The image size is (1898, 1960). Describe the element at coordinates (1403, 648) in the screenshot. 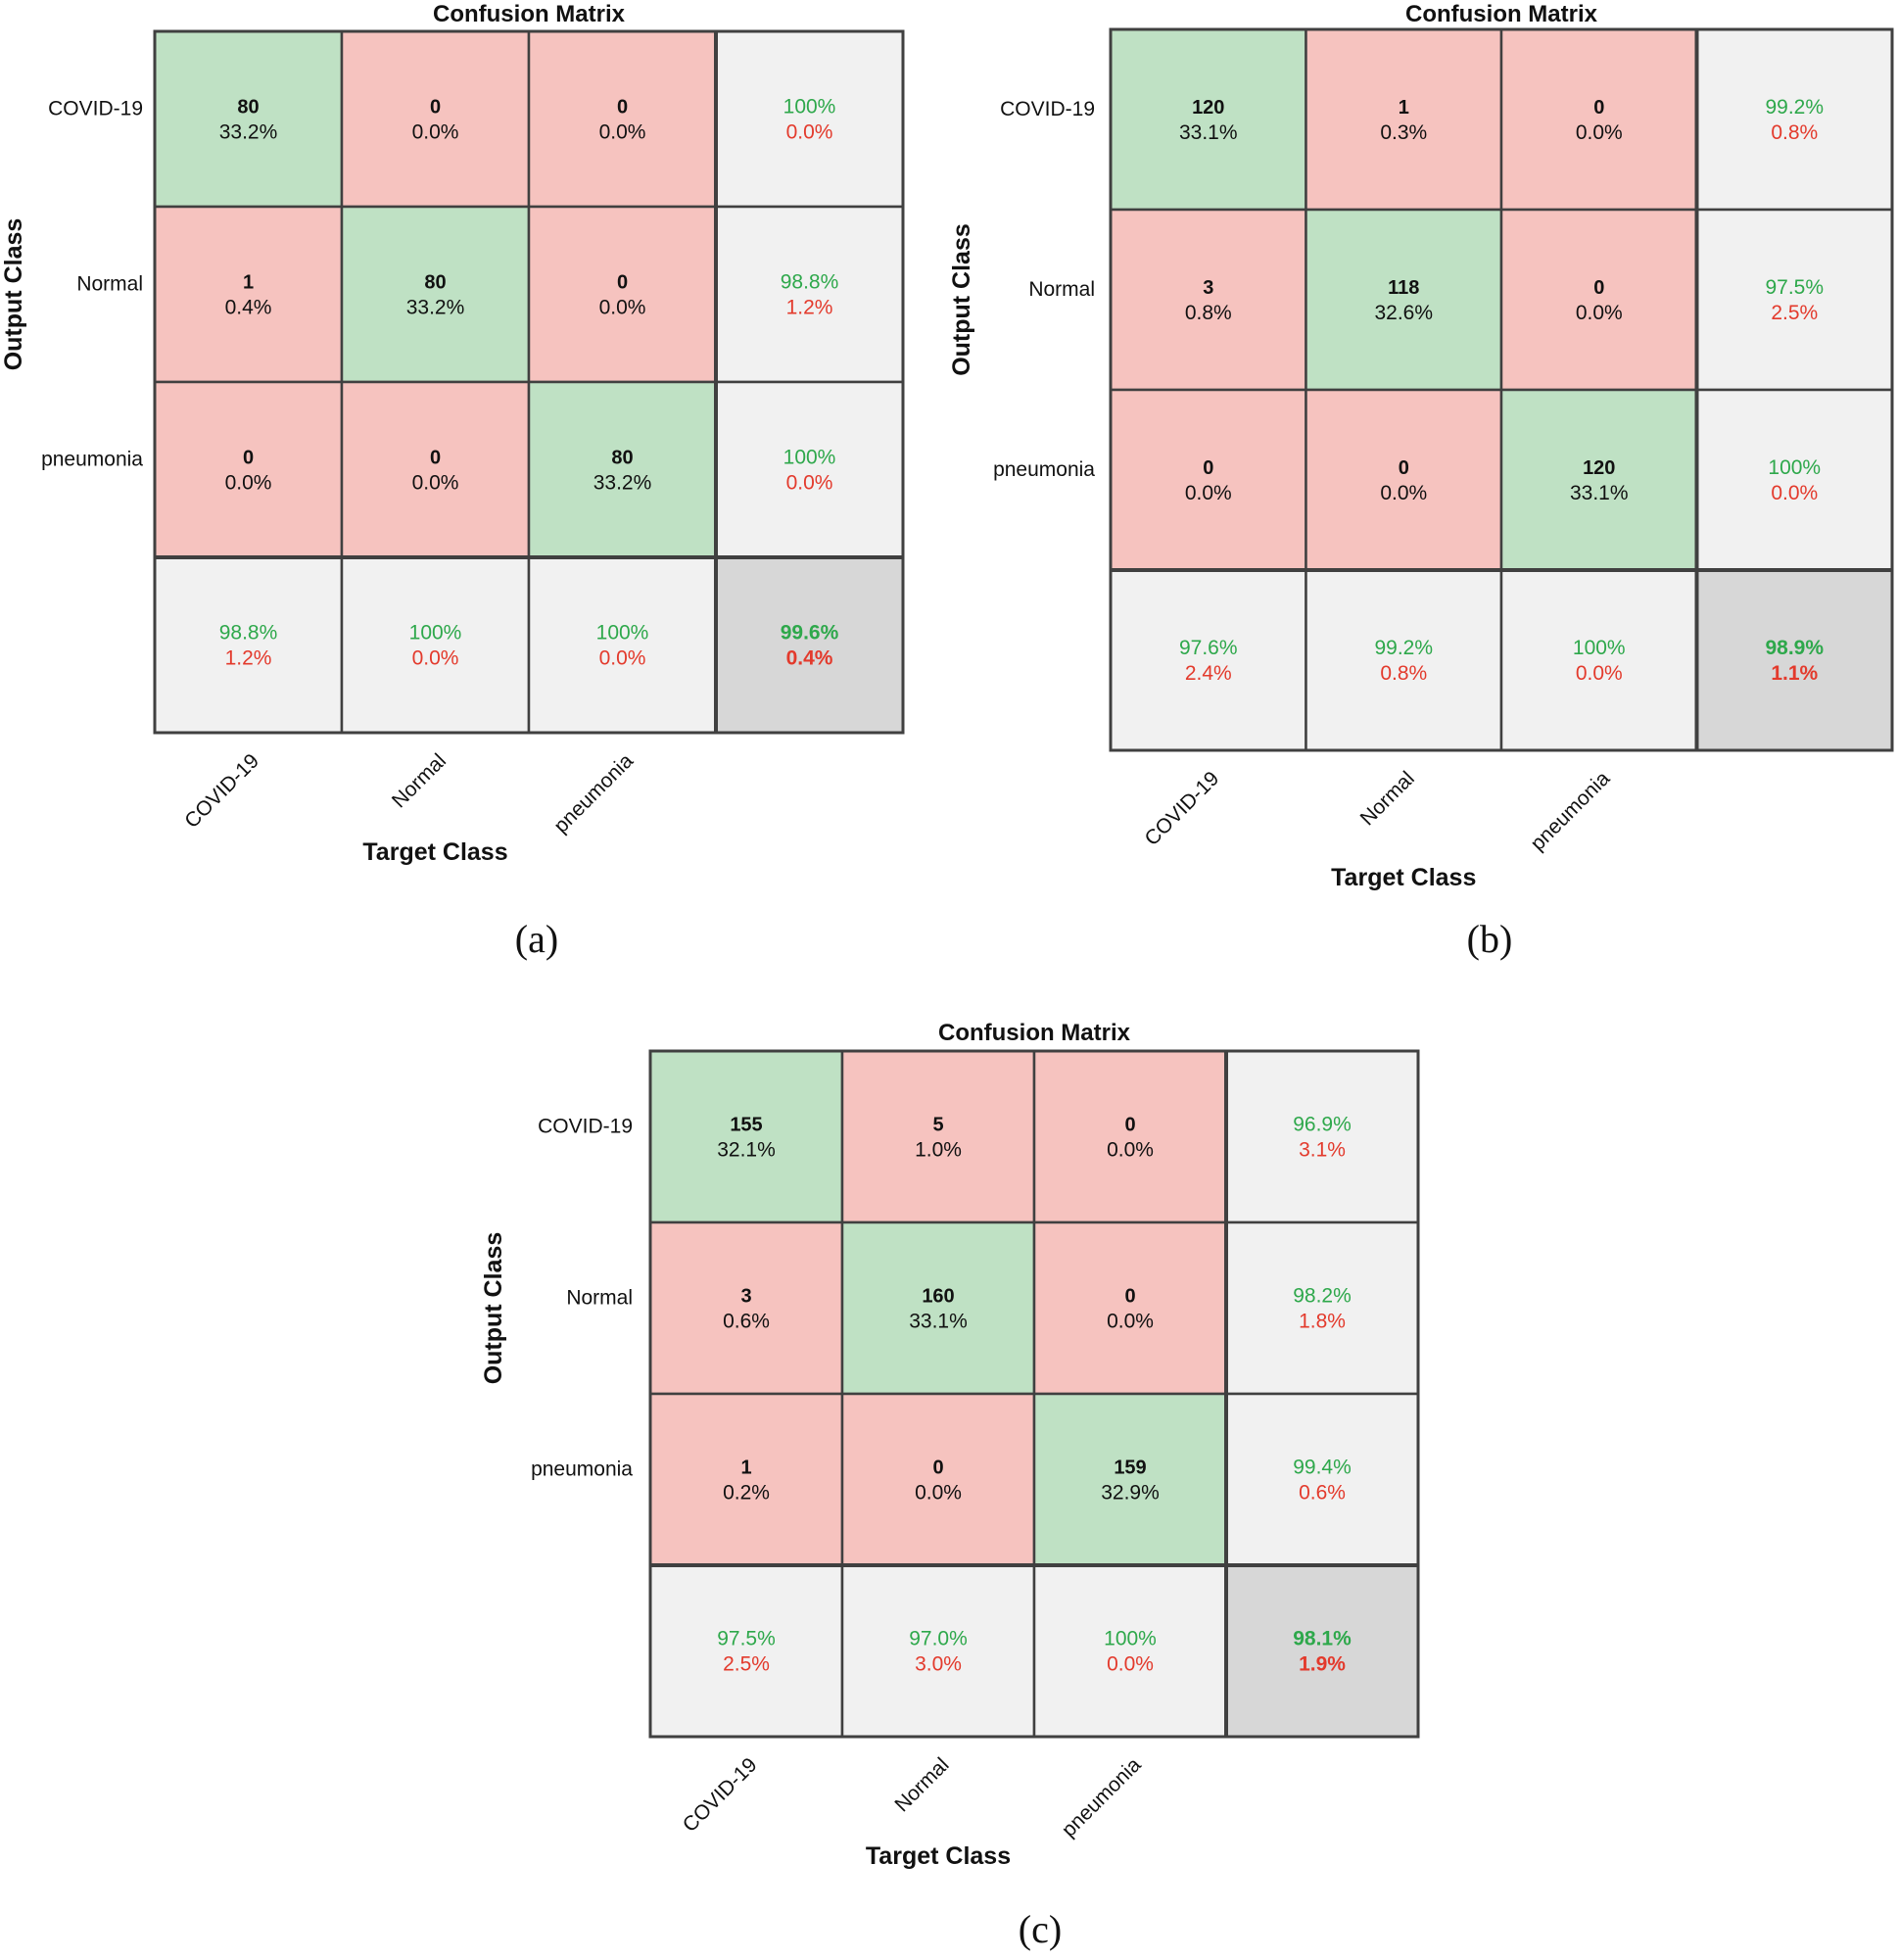

I see `column-recall-correct: 99.2%` at that location.